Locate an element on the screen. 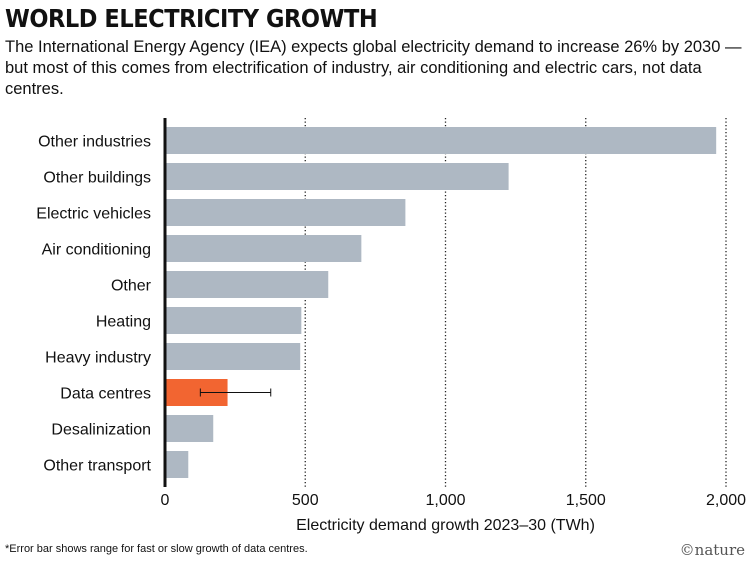 Image resolution: width=751 pixels, height=569 pixels. x-axis-label: Electricity demand growth 2023–30 (TWh) is located at coordinates (445, 525).